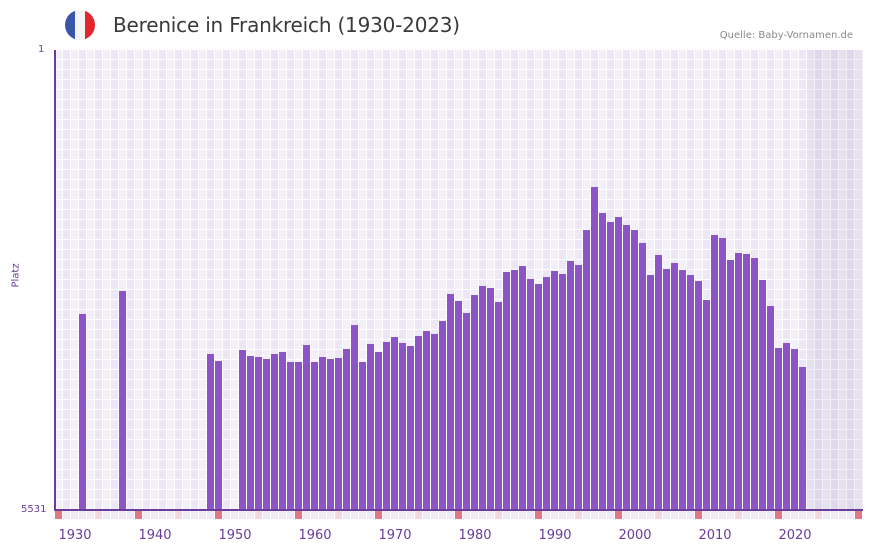 Image resolution: width=873 pixels, height=552 pixels. I want to click on bar-2017, so click(770, 407).